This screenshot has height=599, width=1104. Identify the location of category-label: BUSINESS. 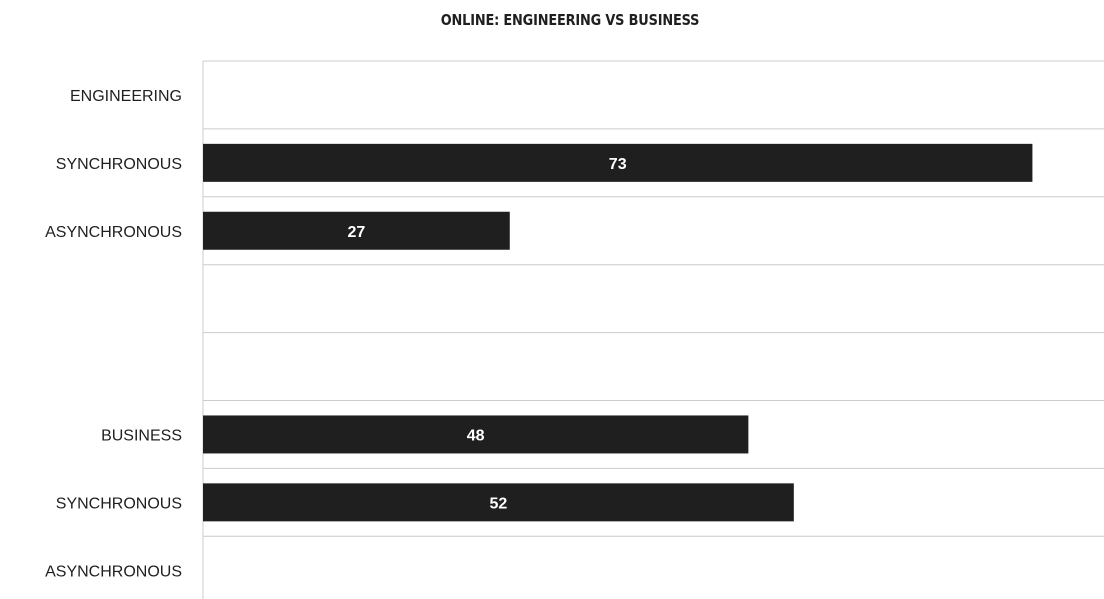
(141, 435).